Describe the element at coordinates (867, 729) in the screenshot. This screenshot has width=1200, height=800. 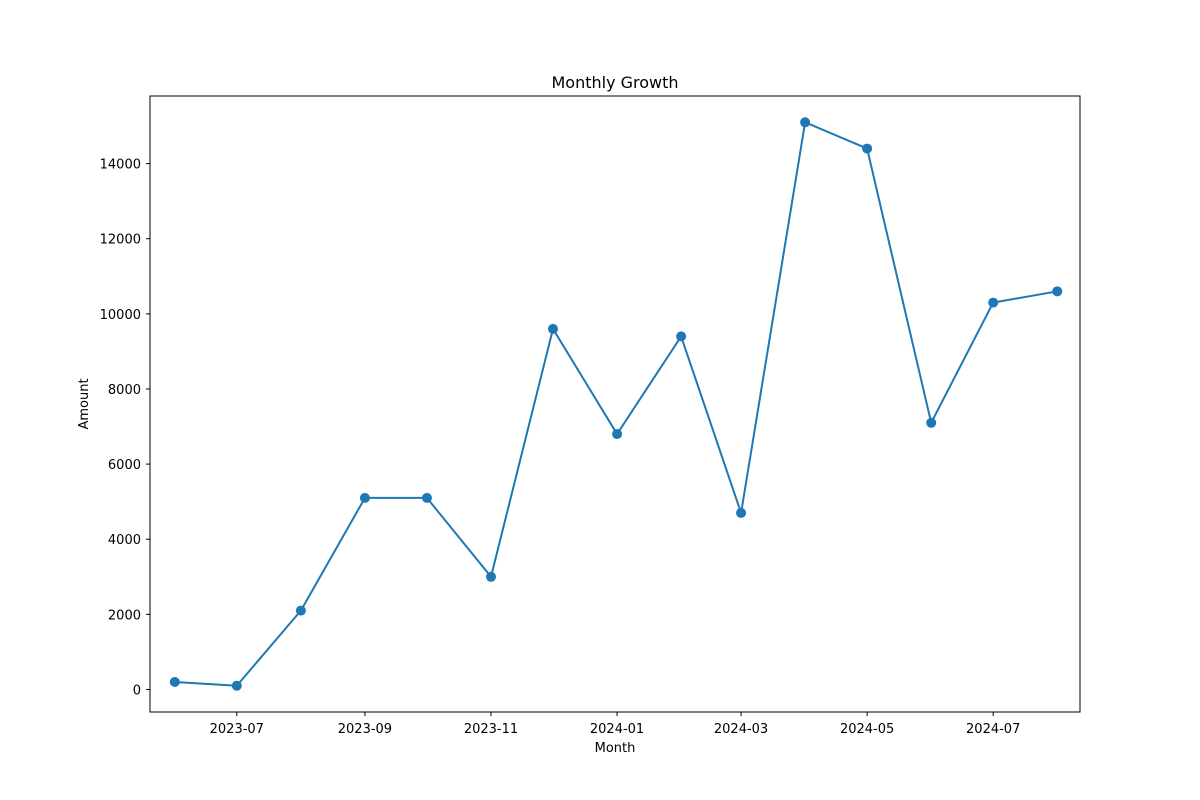
I see `x-tick-label: 2024-05` at that location.